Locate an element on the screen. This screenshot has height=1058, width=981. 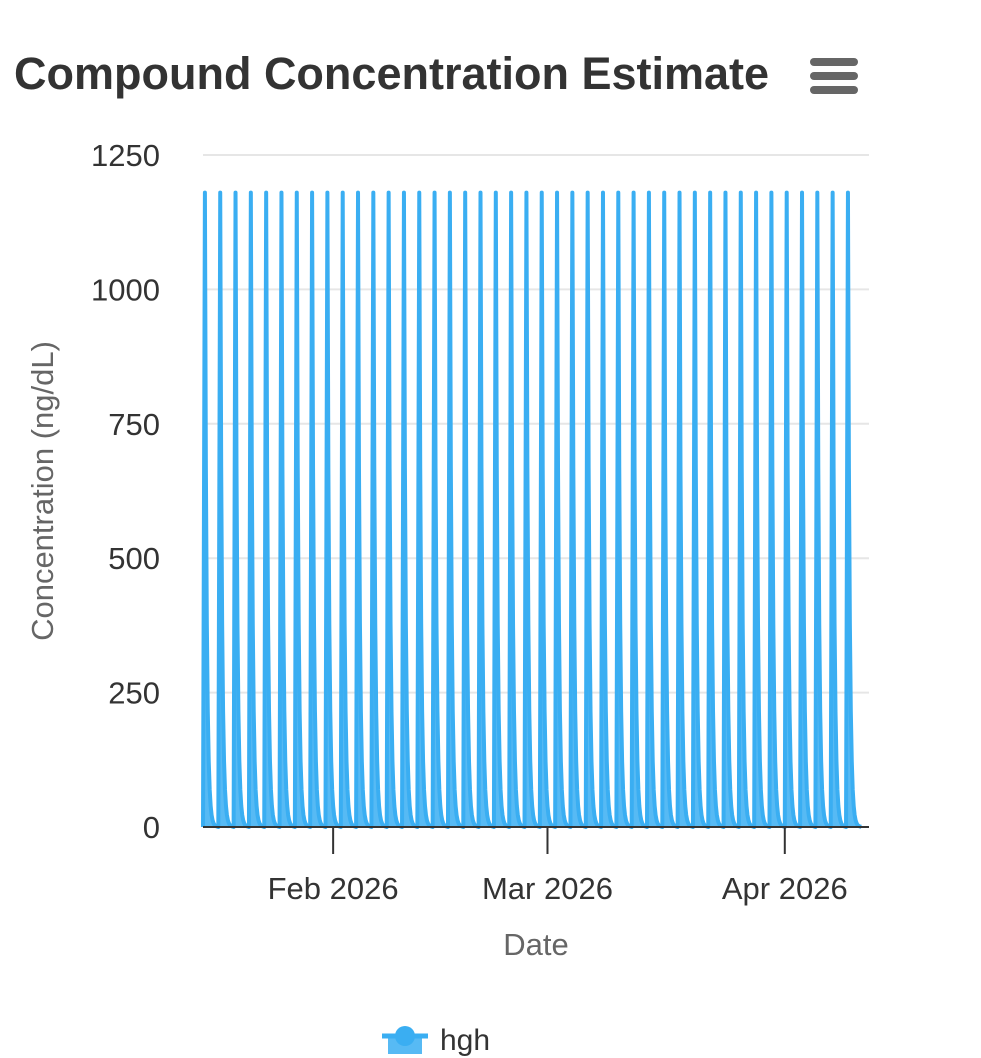
y-axis-title: Concentration (ng/dL) is located at coordinates (42, 491).